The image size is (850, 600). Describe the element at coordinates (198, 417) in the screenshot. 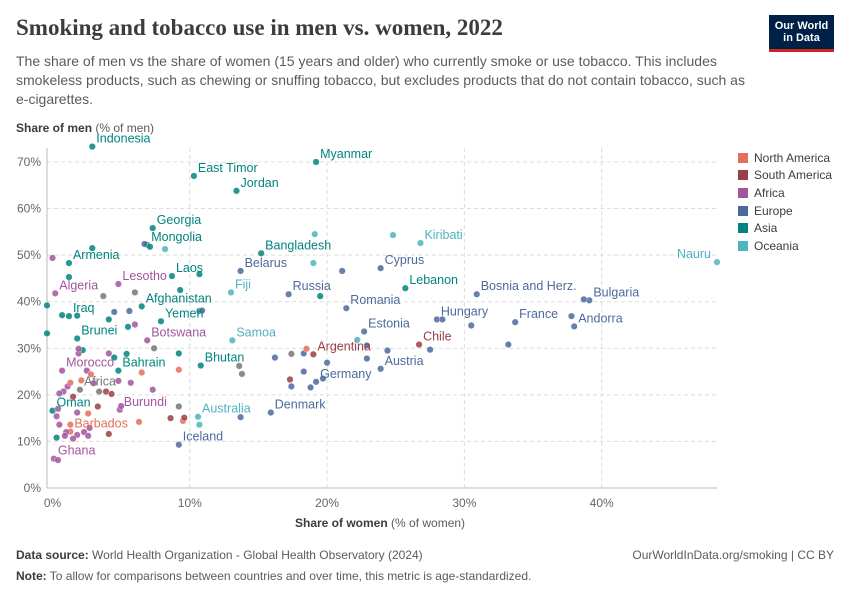

I see `data-point-australia` at that location.